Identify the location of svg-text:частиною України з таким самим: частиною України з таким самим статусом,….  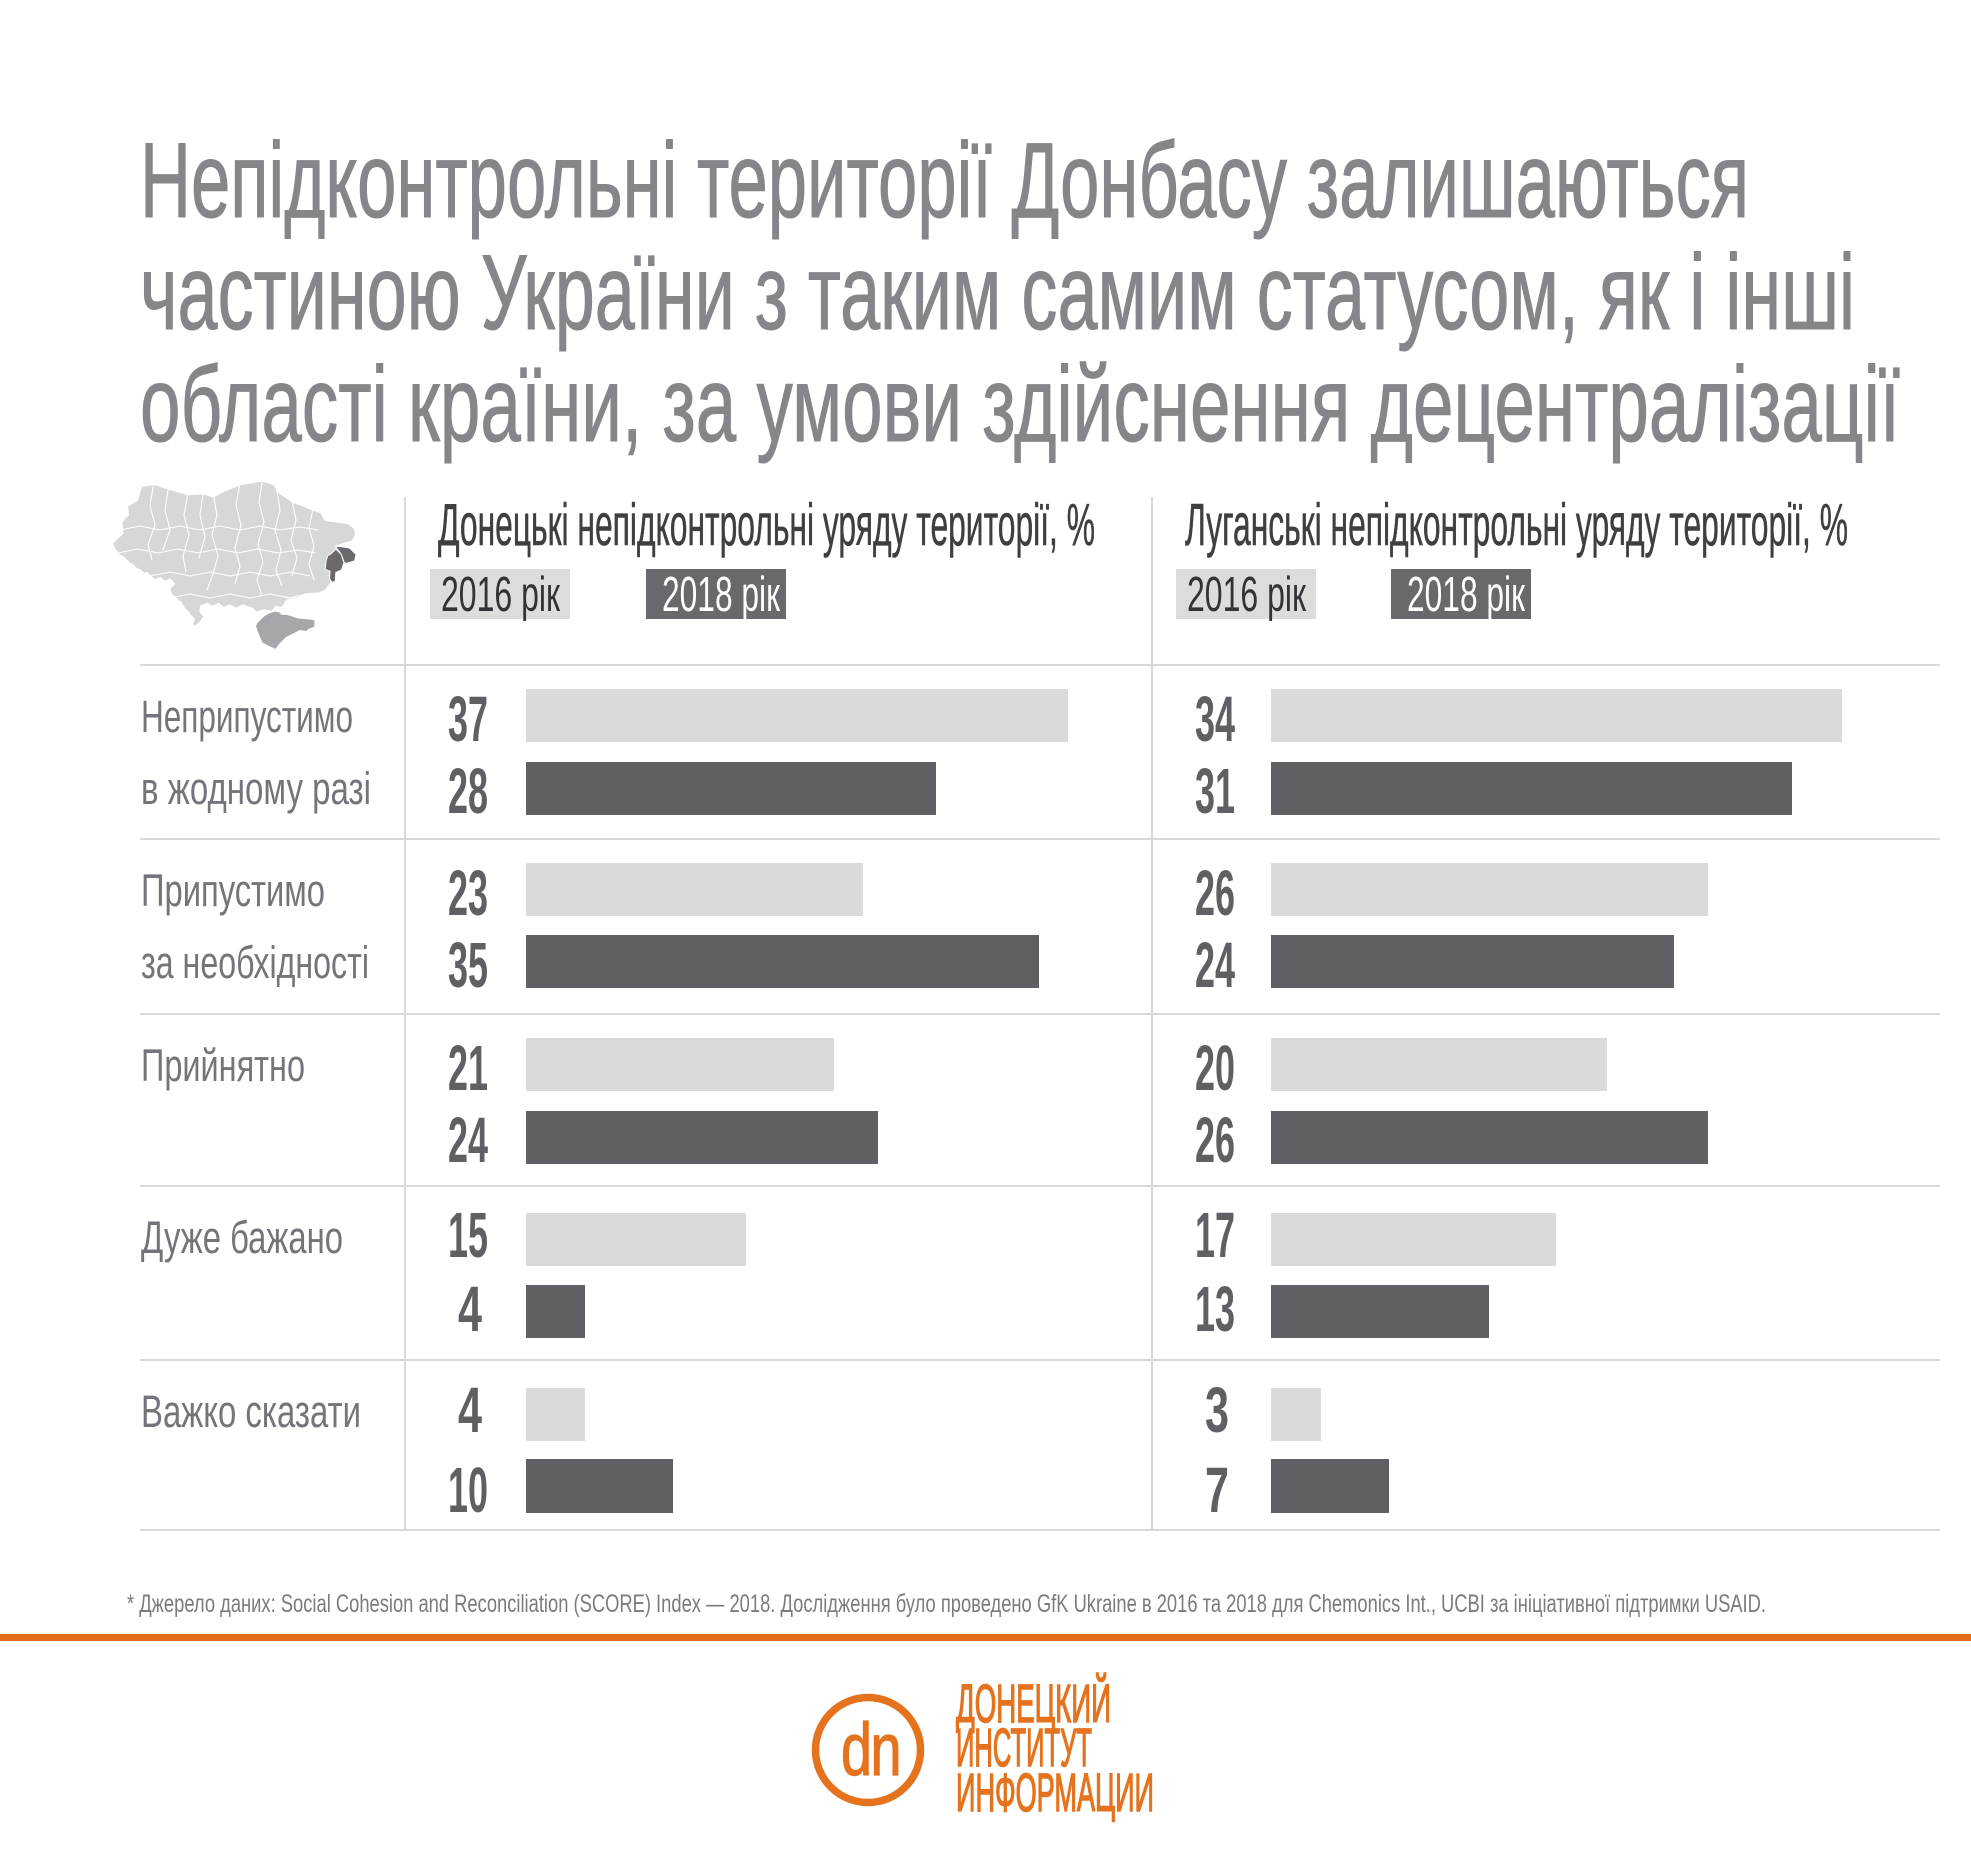
(997, 292).